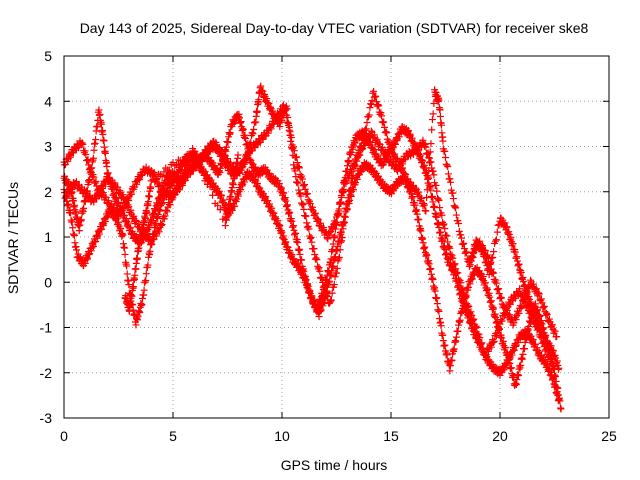 The height and width of the screenshot is (480, 640). Describe the element at coordinates (48, 237) in the screenshot. I see `y-tick-label: 1` at that location.